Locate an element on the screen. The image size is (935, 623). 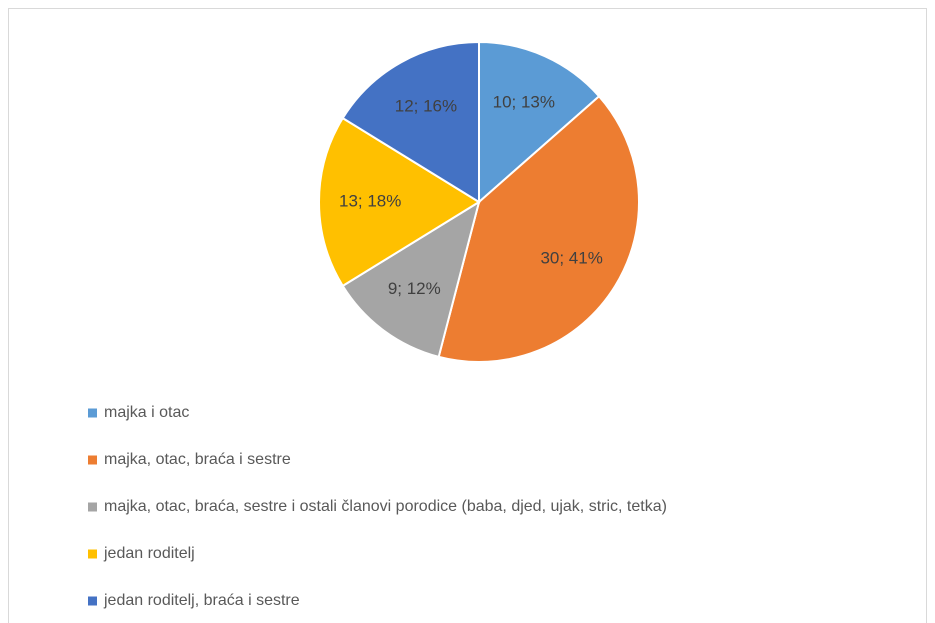
data-label: 10; 13% is located at coordinates (524, 101).